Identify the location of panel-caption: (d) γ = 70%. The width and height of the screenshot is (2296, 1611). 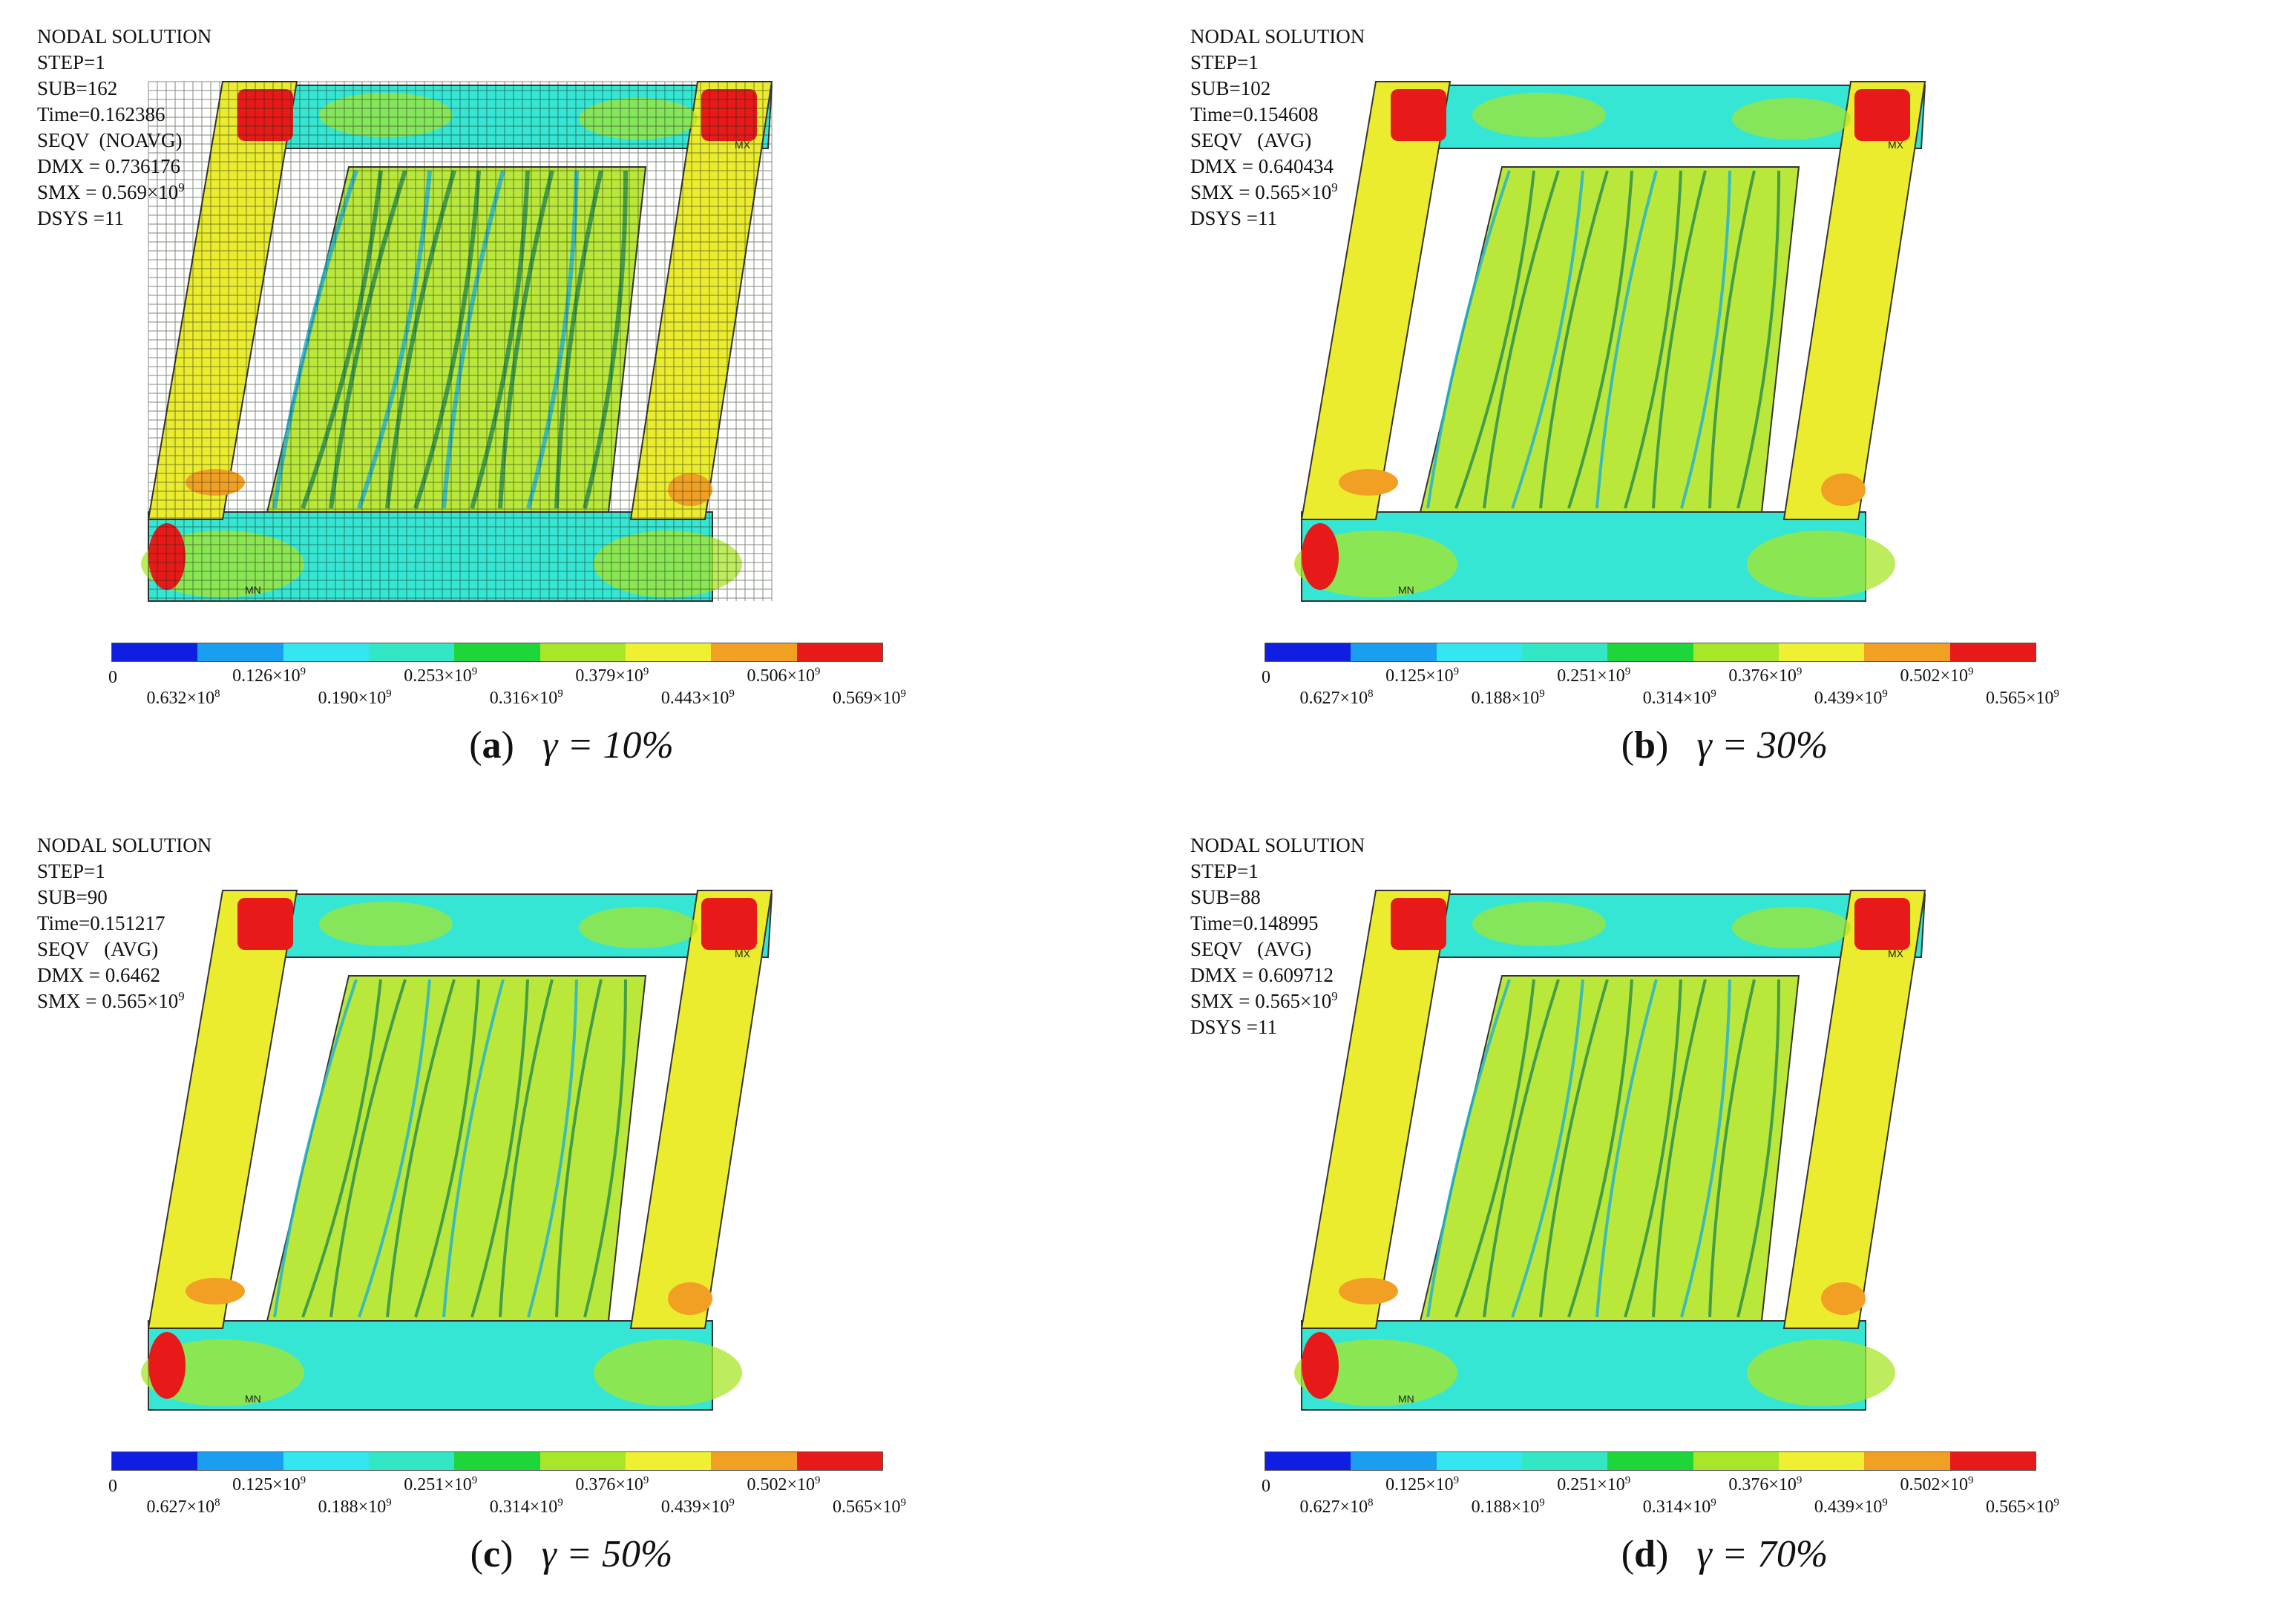
(1725, 1554).